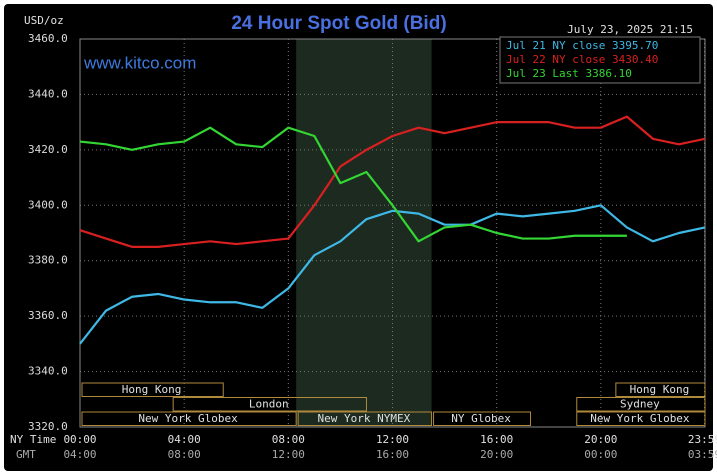 The height and width of the screenshot is (475, 717). Describe the element at coordinates (44, 20) in the screenshot. I see `y-axis-label: USD/oz` at that location.